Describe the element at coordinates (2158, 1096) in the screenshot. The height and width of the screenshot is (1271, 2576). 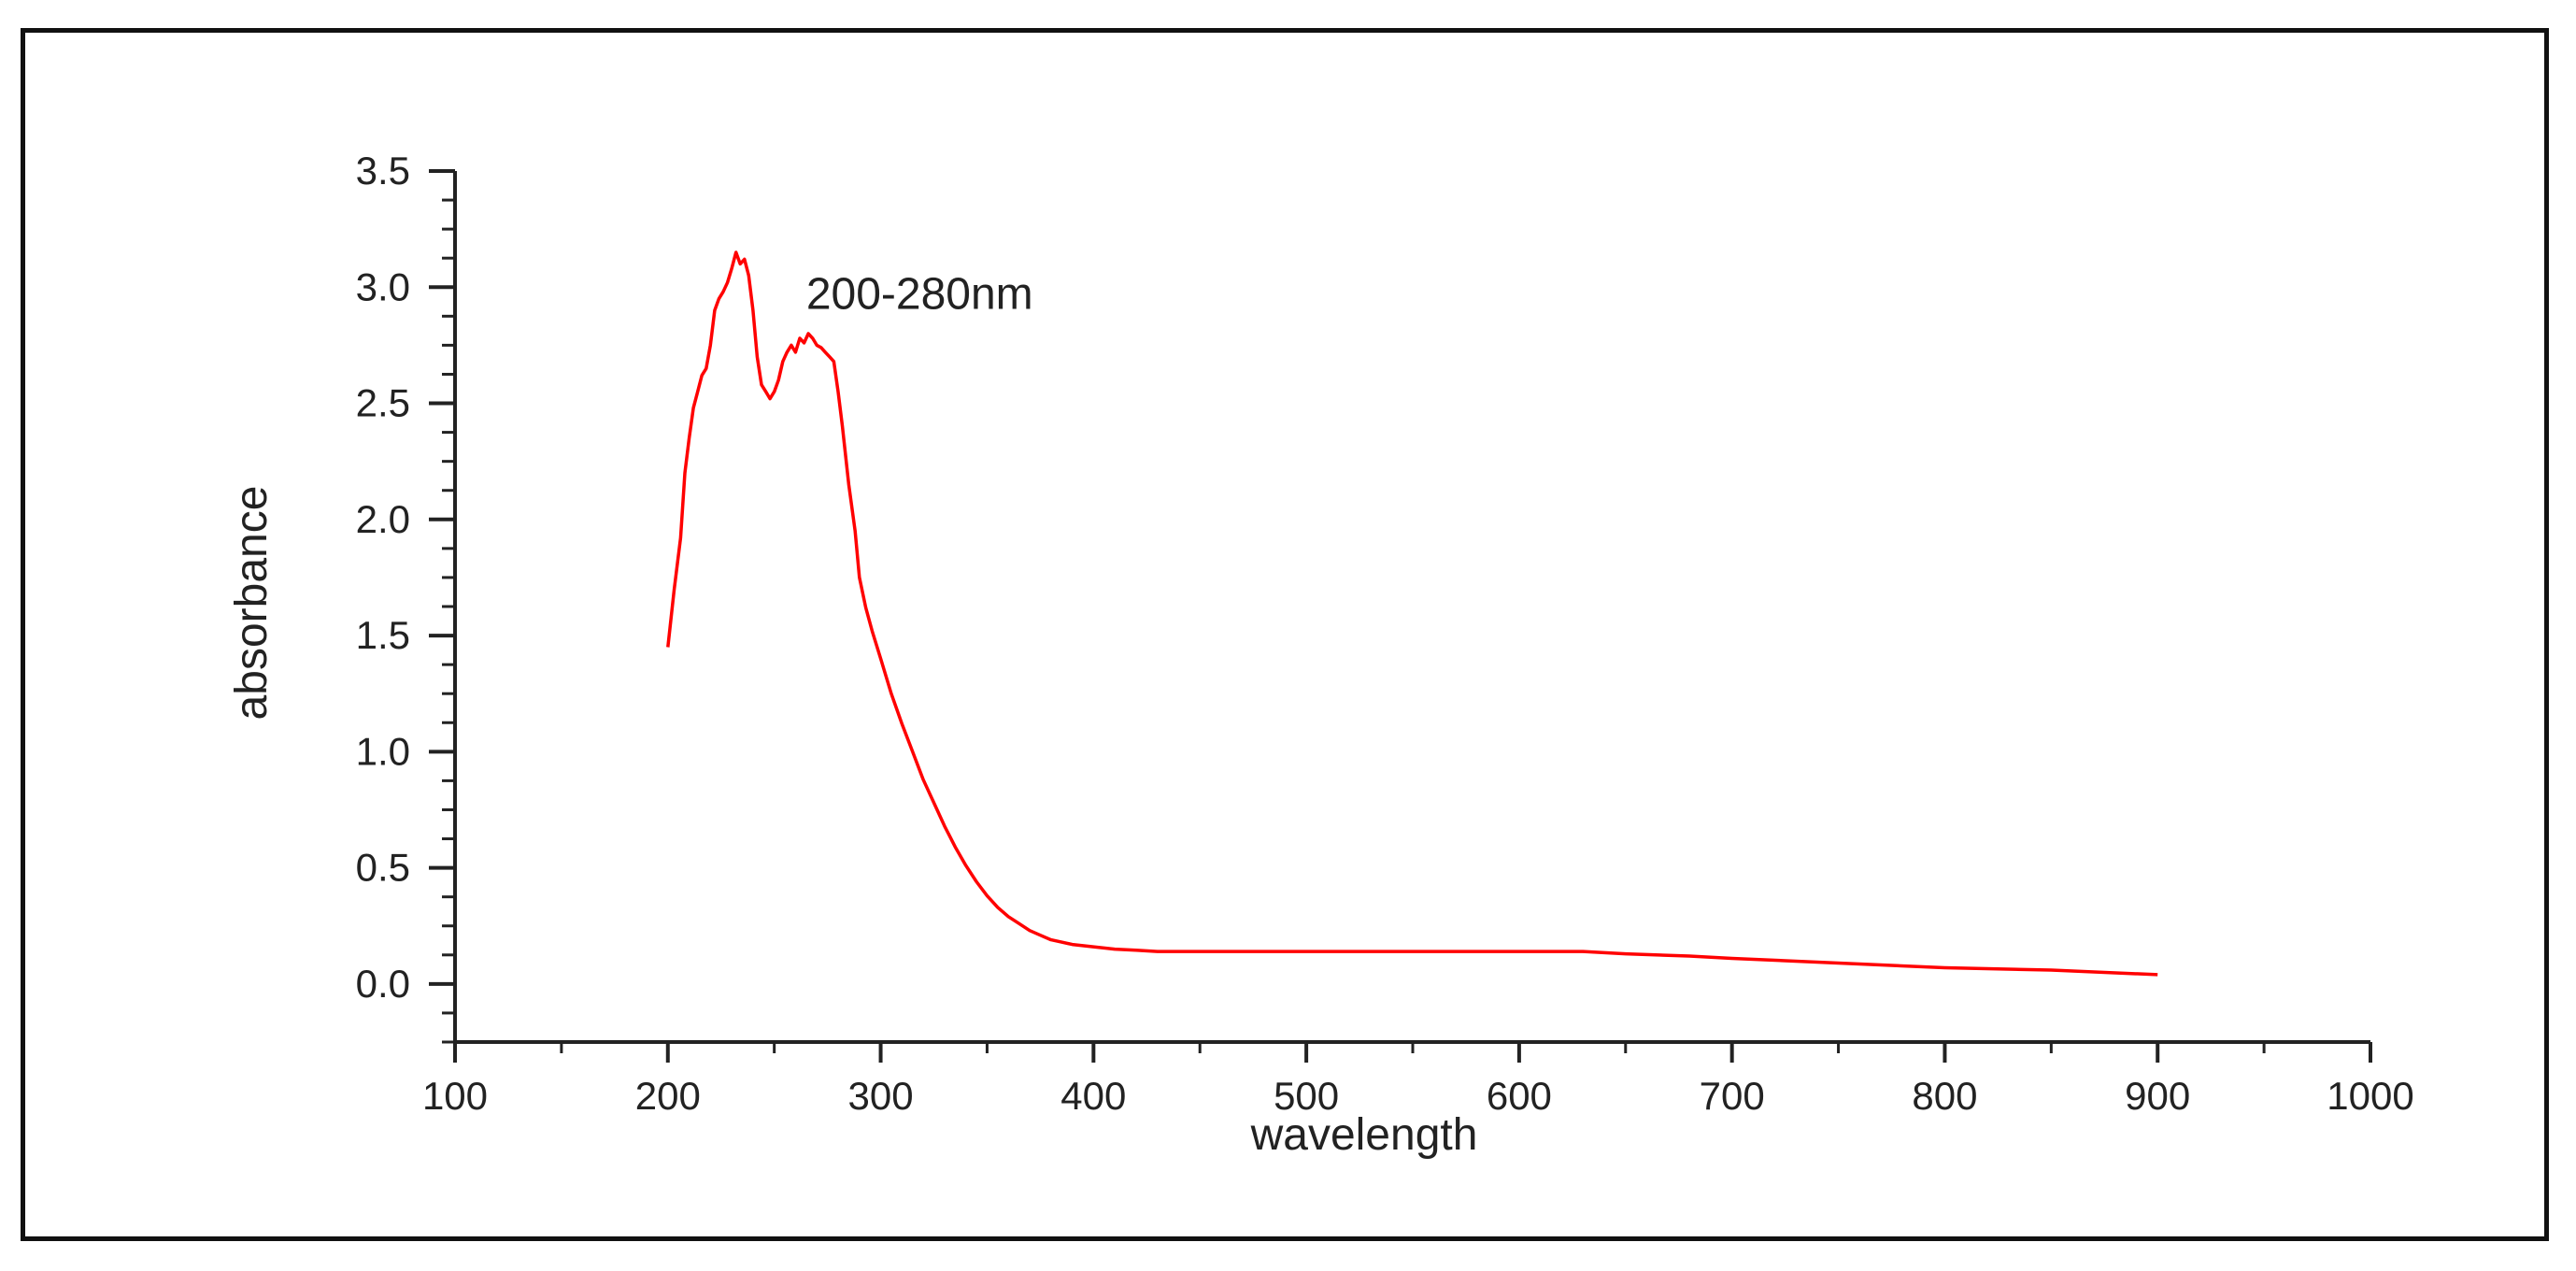
I see `x-tick-label: 900` at that location.